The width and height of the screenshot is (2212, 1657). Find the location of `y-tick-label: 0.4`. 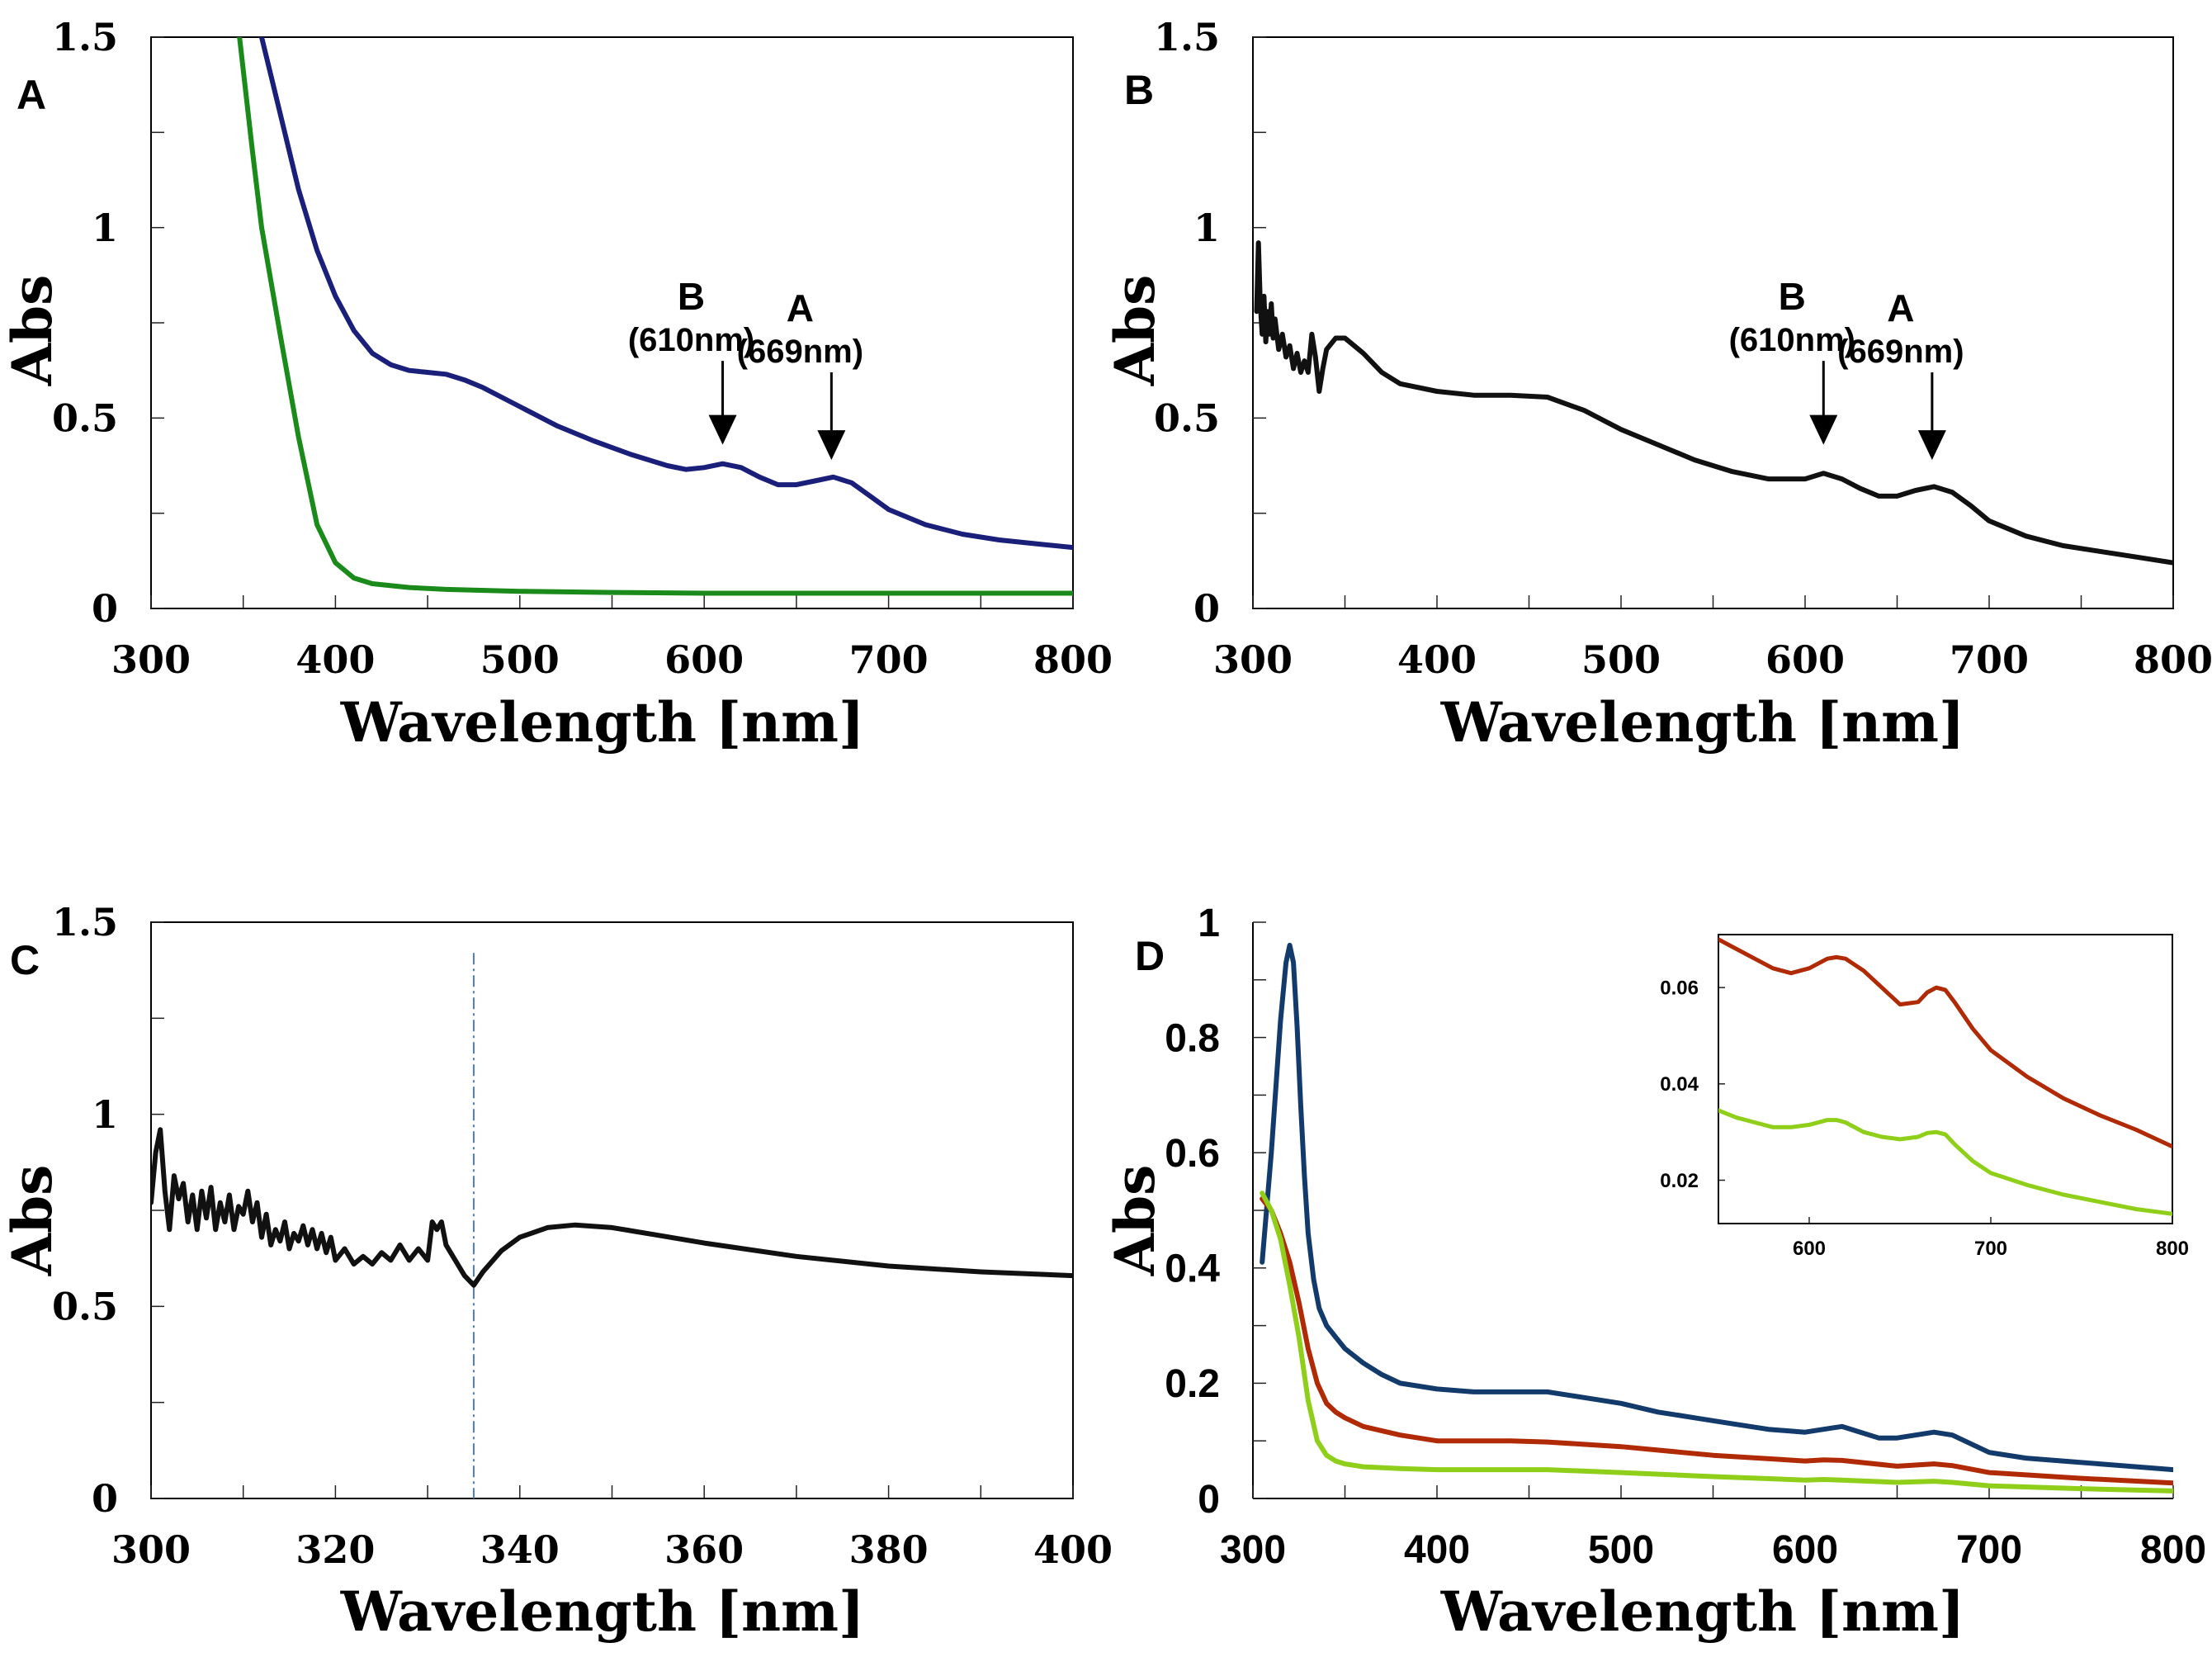

y-tick-label: 0.4 is located at coordinates (1192, 1269).